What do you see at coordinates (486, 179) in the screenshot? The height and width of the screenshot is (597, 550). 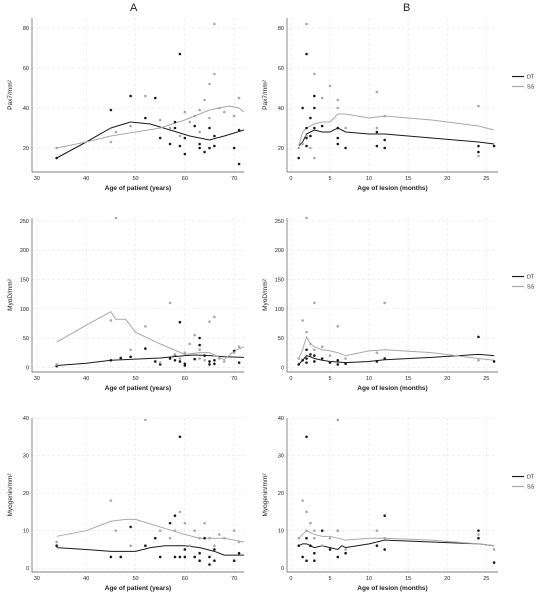 I see `x-tick-label: 25` at bounding box center [486, 179].